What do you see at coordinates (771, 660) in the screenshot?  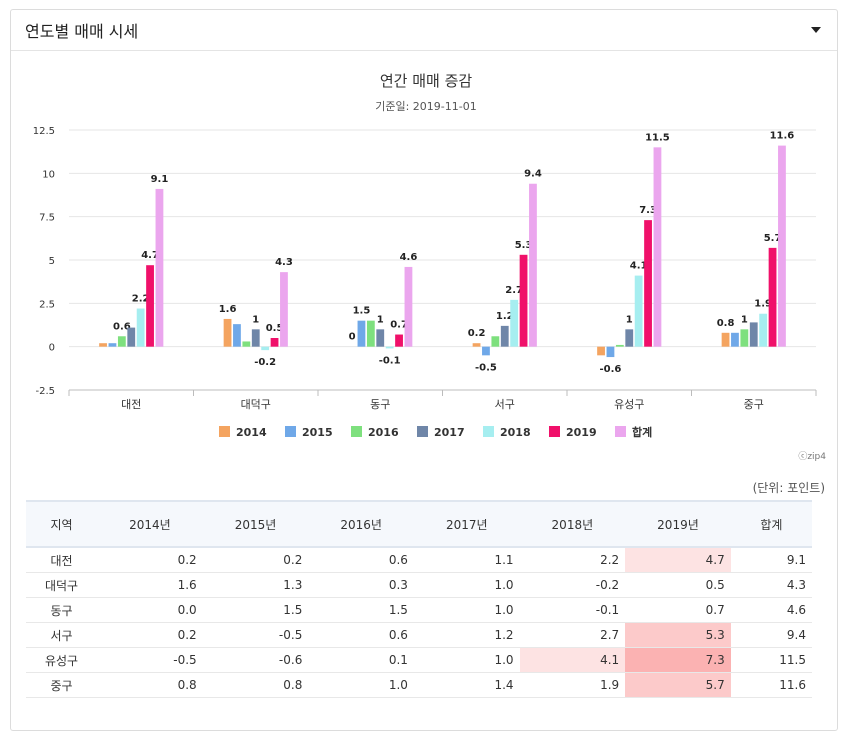 I see `value-cell: 11.5` at bounding box center [771, 660].